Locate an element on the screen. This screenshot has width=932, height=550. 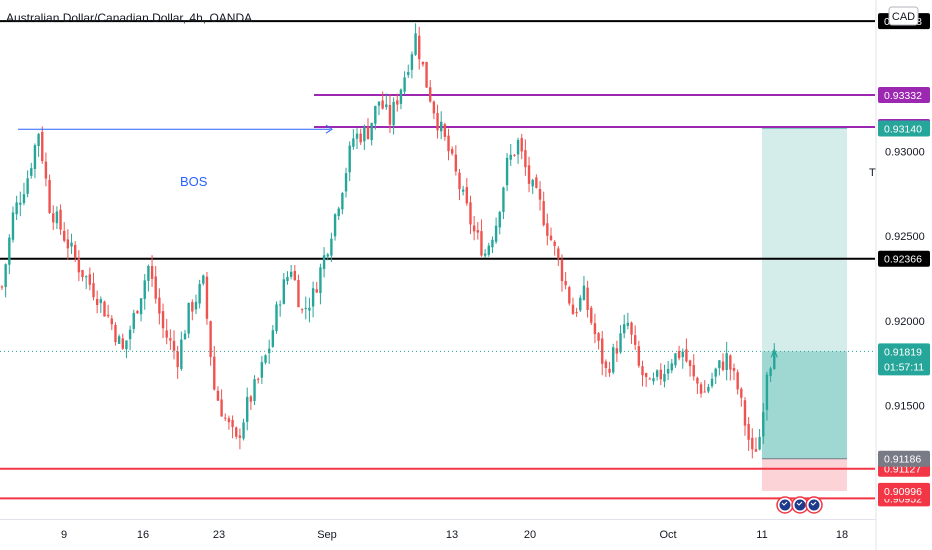
arrow-icon is located at coordinates (774, 352).